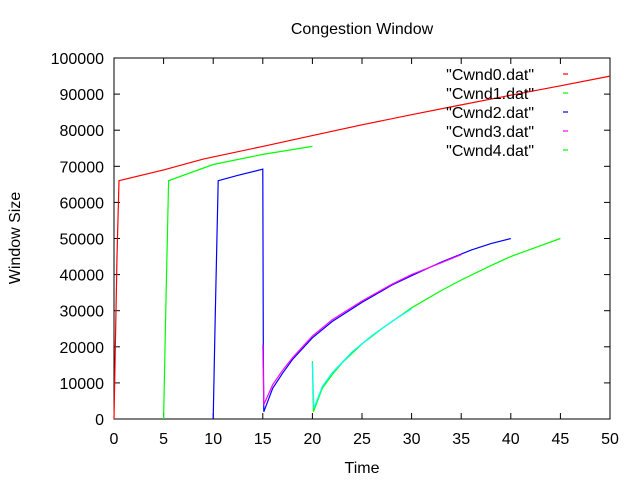  What do you see at coordinates (362, 29) in the screenshot?
I see `chart-title: Congestion Window` at bounding box center [362, 29].